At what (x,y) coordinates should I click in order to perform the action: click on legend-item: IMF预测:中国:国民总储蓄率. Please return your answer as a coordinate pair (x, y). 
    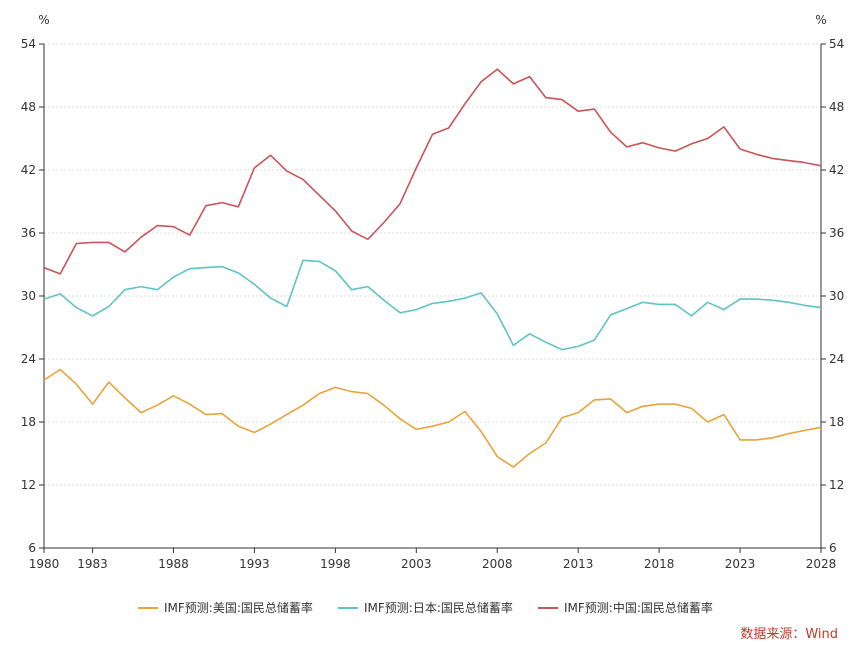
    Looking at the image, I should click on (625, 607).